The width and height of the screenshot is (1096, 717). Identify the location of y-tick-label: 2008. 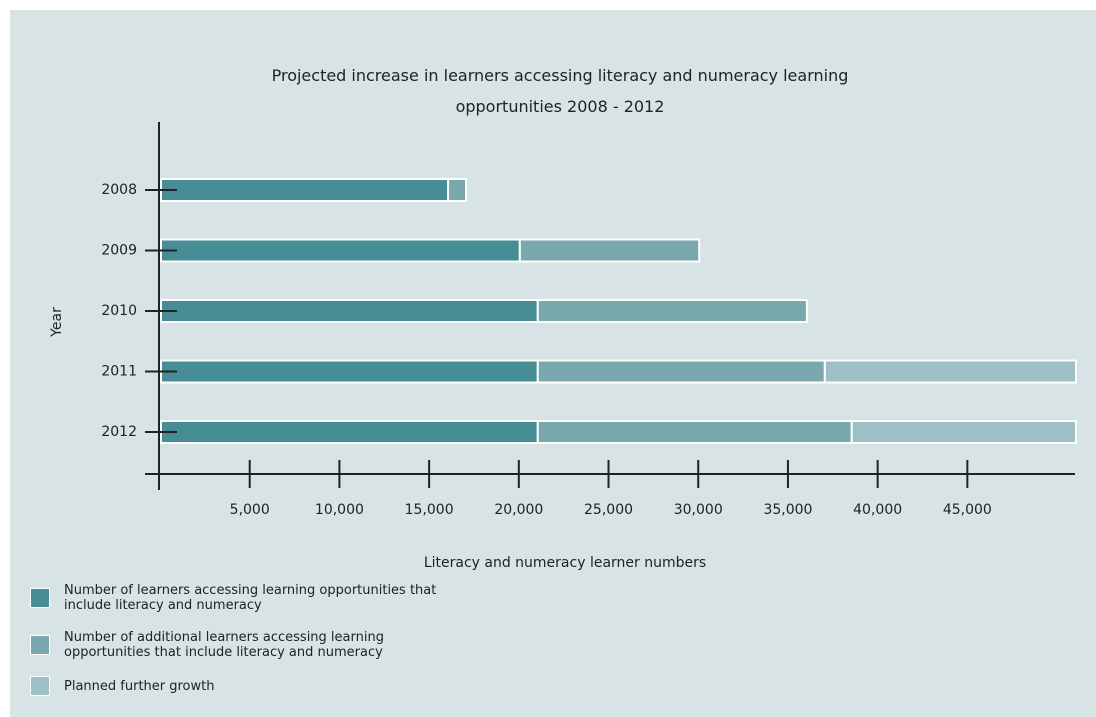
(119, 190).